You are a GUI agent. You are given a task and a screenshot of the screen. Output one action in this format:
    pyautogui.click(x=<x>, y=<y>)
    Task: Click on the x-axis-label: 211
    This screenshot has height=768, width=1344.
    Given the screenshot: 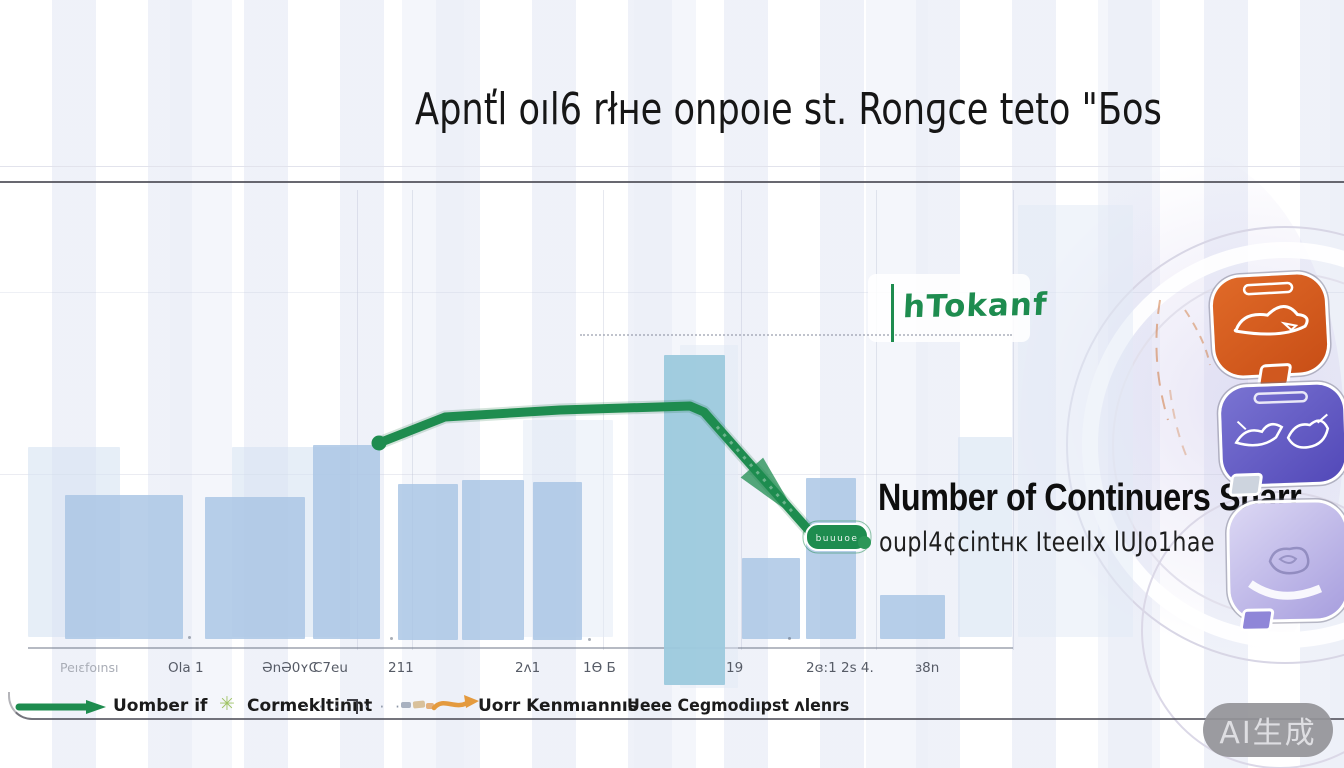 What is the action you would take?
    pyautogui.click(x=401, y=668)
    